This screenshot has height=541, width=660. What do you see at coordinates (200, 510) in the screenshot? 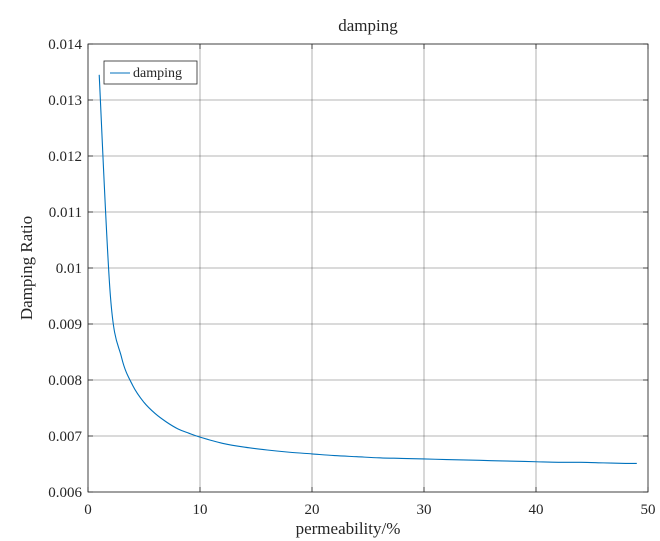
I see `x-tick-label: 10` at bounding box center [200, 510].